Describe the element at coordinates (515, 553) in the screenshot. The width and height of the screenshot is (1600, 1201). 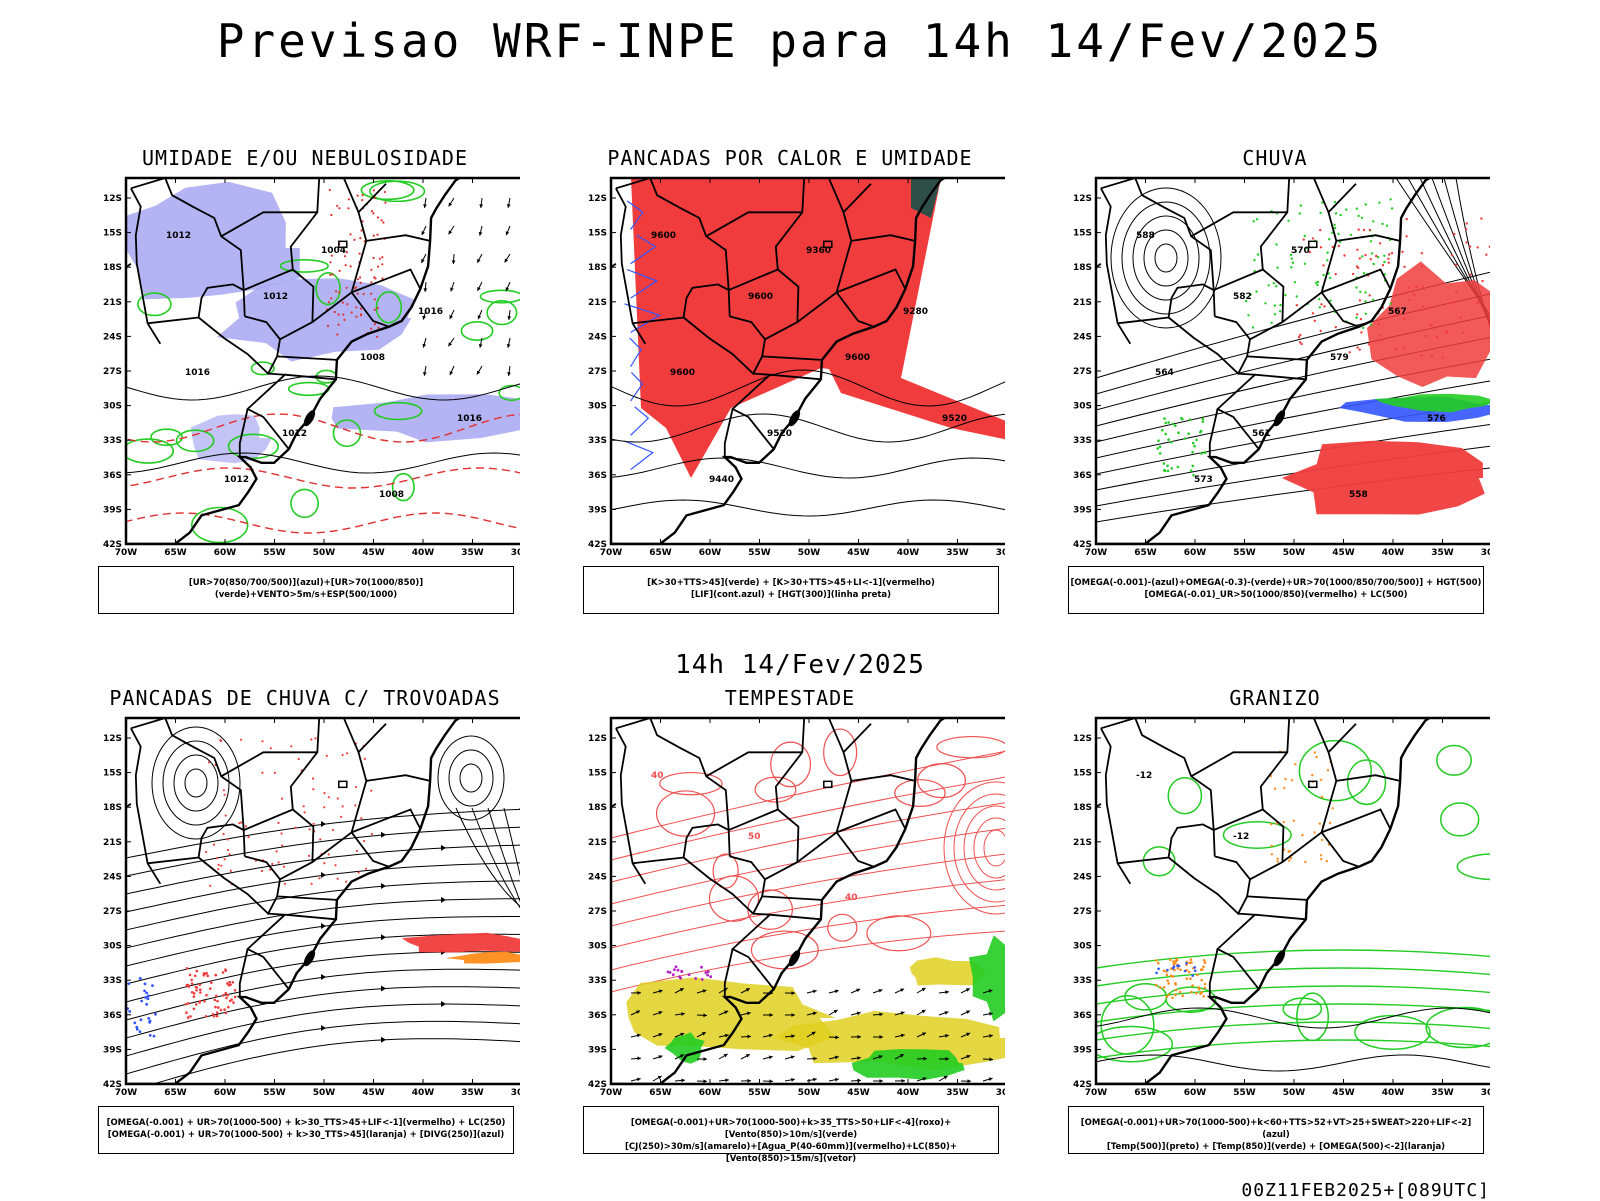
I see `lon-label: 30W` at that location.